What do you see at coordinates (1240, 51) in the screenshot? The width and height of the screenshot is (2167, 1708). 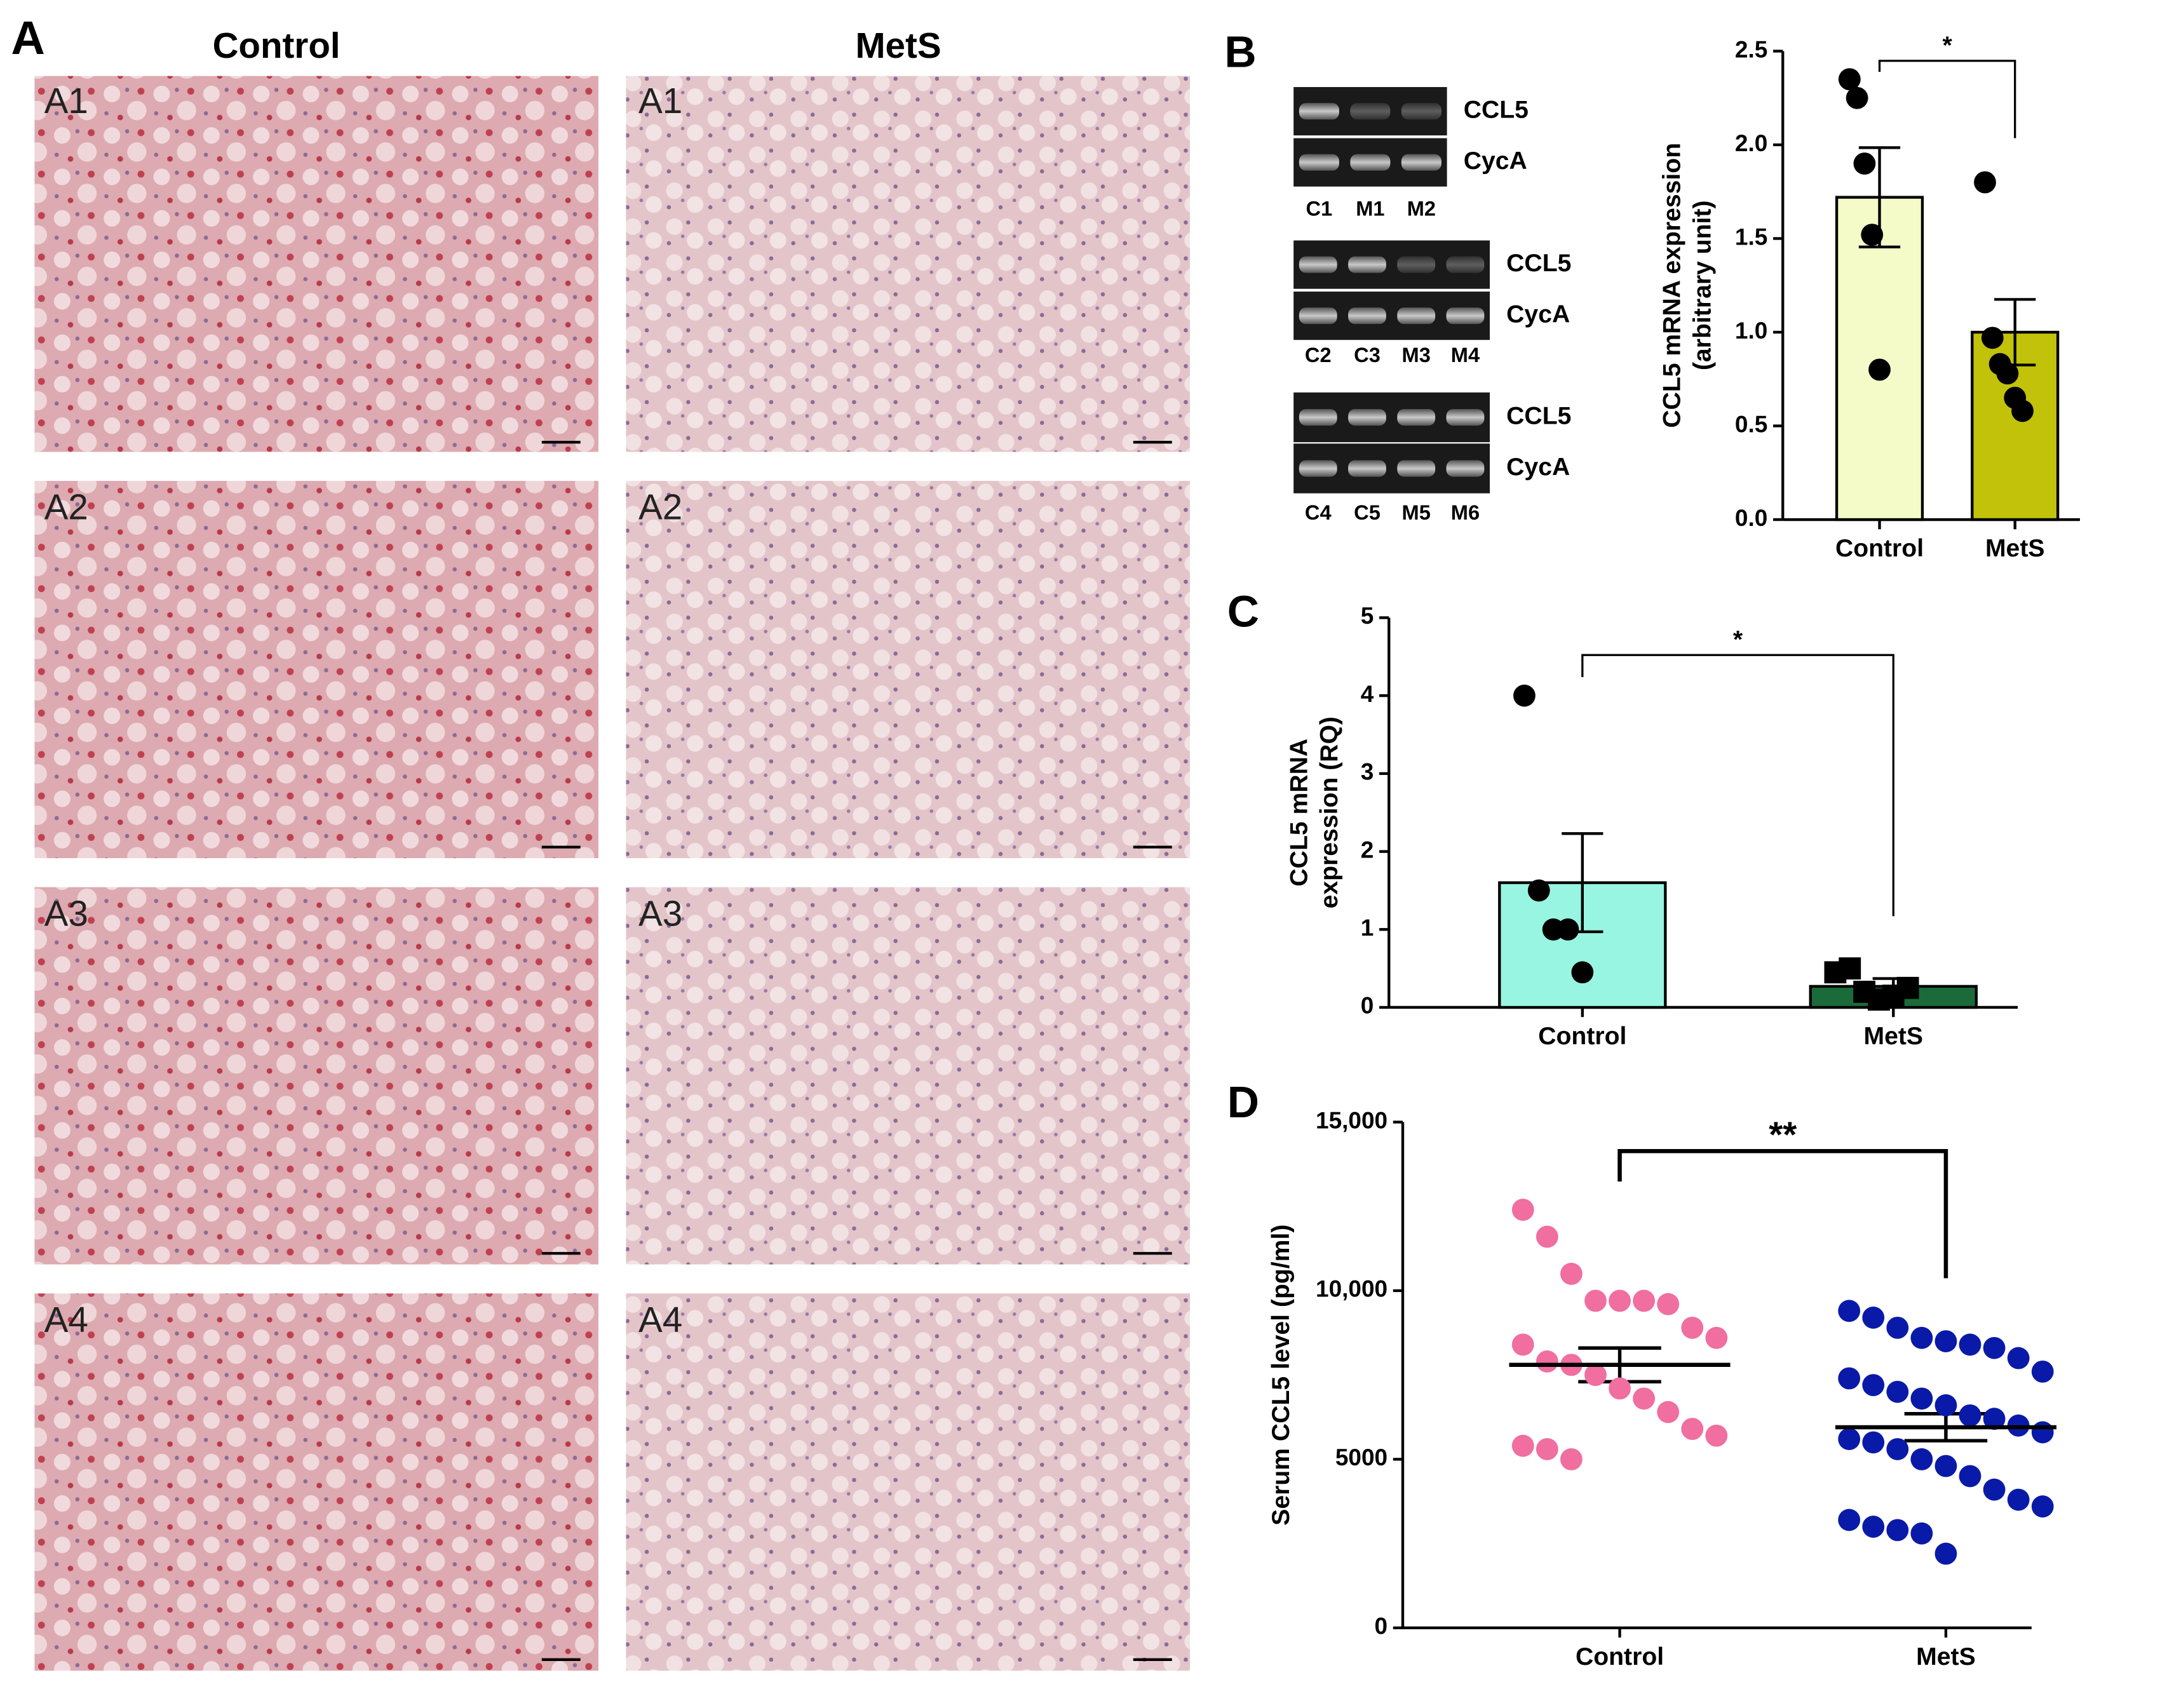 I see `panel-letter: B` at bounding box center [1240, 51].